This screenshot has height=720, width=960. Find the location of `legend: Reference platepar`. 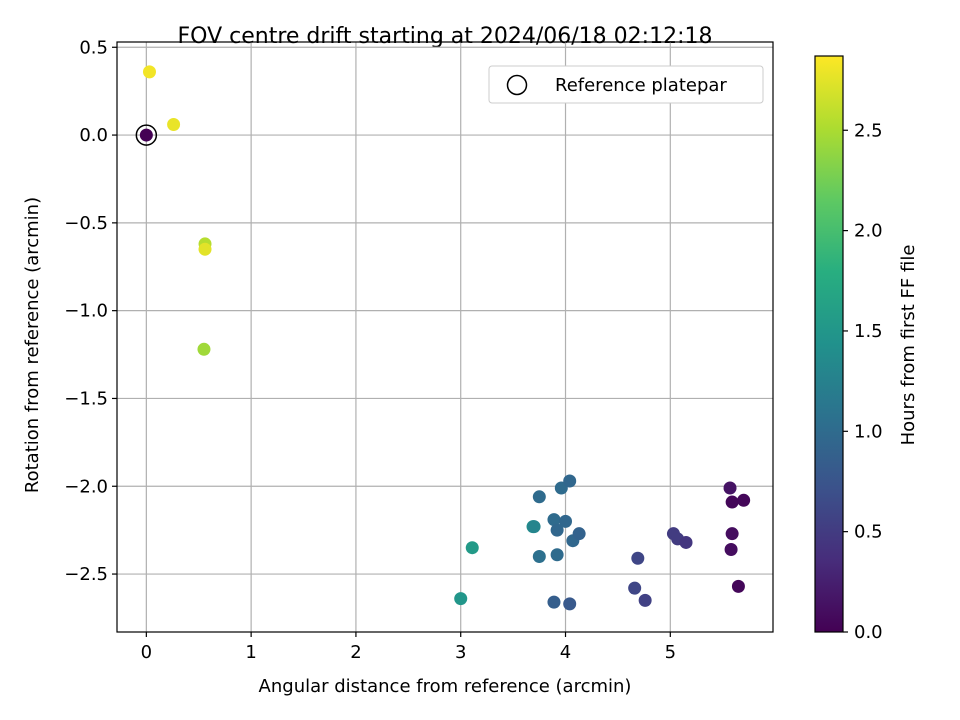

legend: Reference platepar is located at coordinates (626, 84).